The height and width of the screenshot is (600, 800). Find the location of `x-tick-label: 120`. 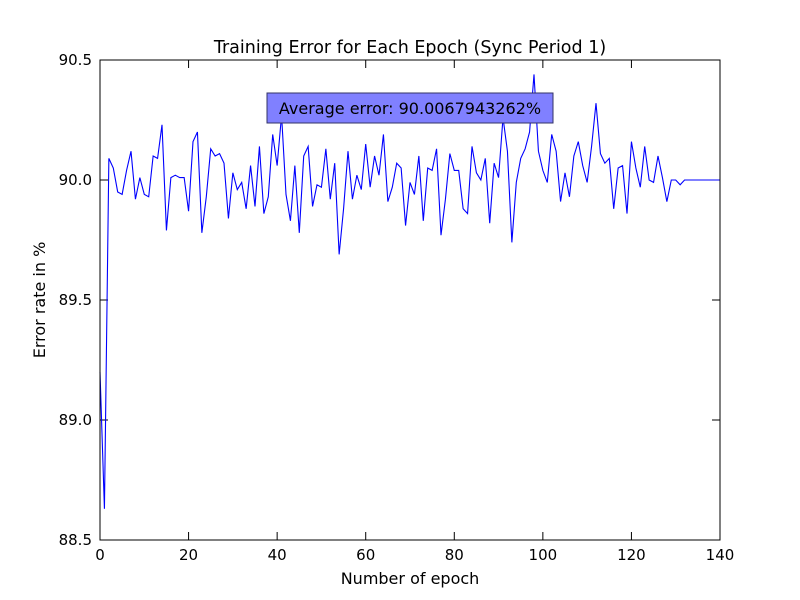

x-tick-label: 120 is located at coordinates (631, 555).